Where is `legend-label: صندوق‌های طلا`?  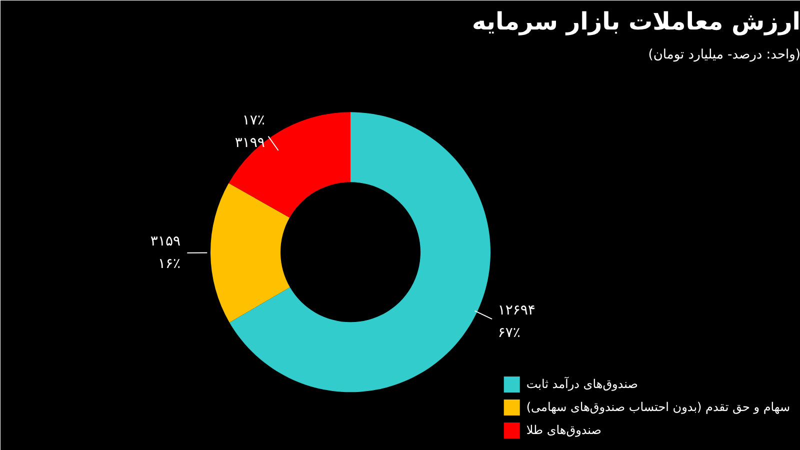
legend-label: صندوق‌های طلا is located at coordinates (564, 430).